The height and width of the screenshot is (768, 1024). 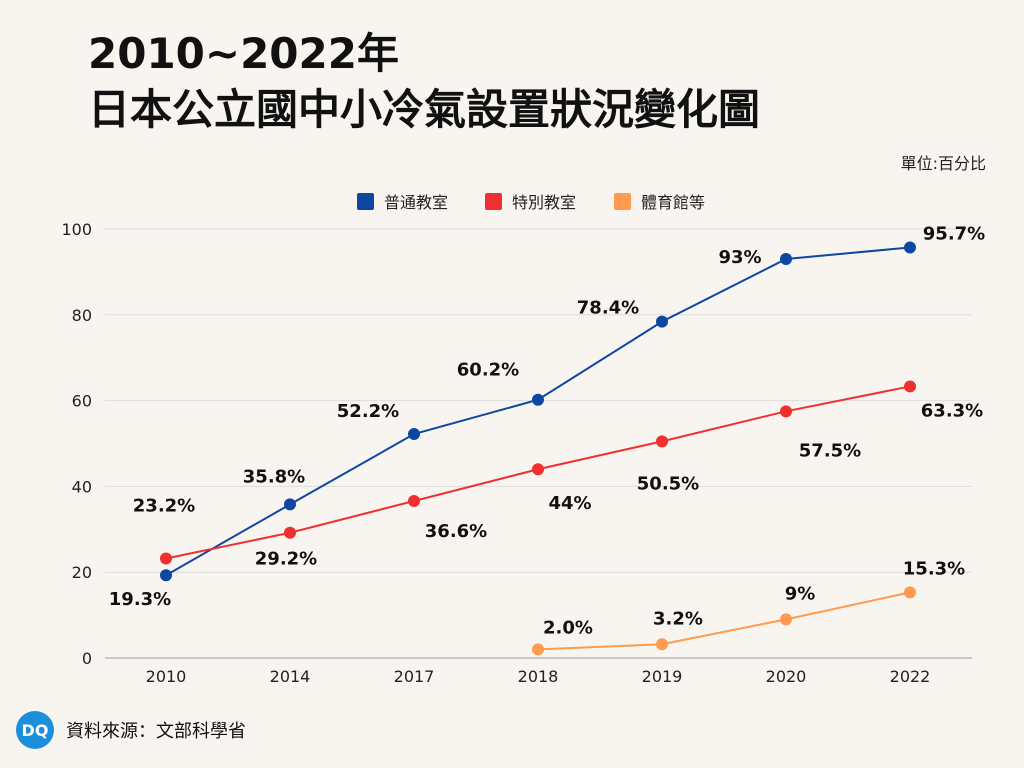 What do you see at coordinates (87, 658) in the screenshot?
I see `y-tick-label: 0` at bounding box center [87, 658].